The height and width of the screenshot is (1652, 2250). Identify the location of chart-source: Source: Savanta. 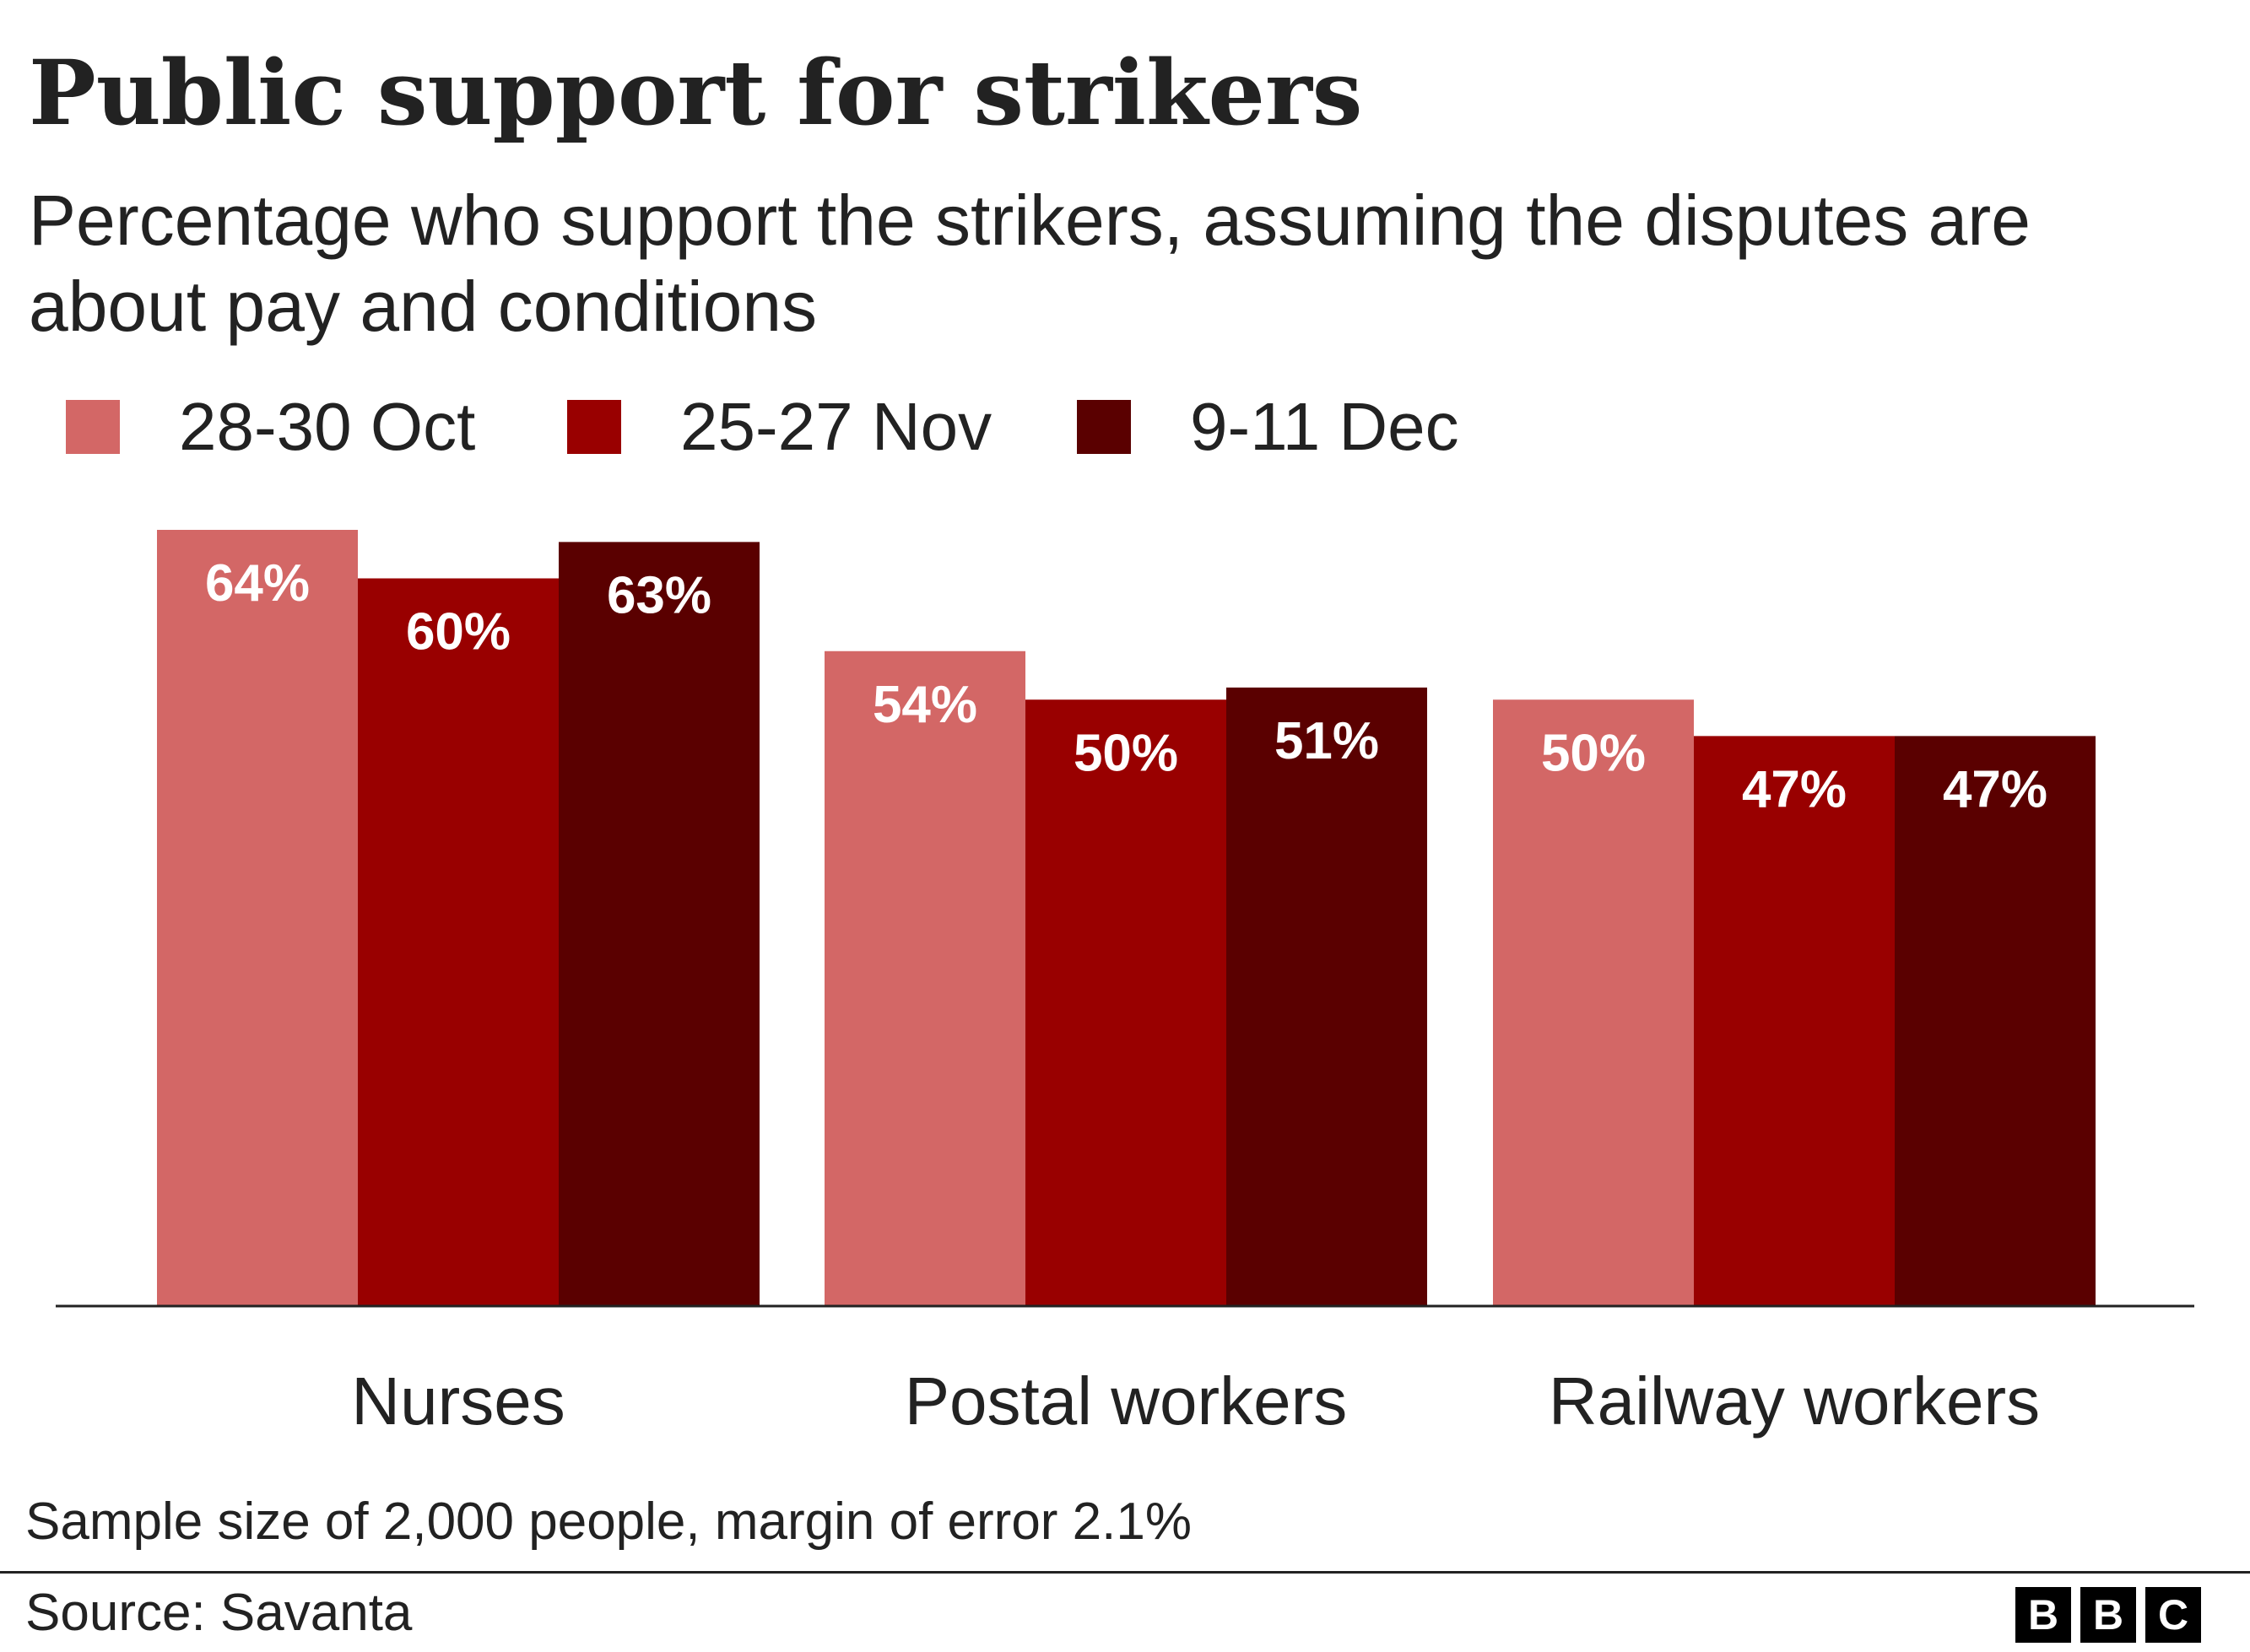
(219, 1613).